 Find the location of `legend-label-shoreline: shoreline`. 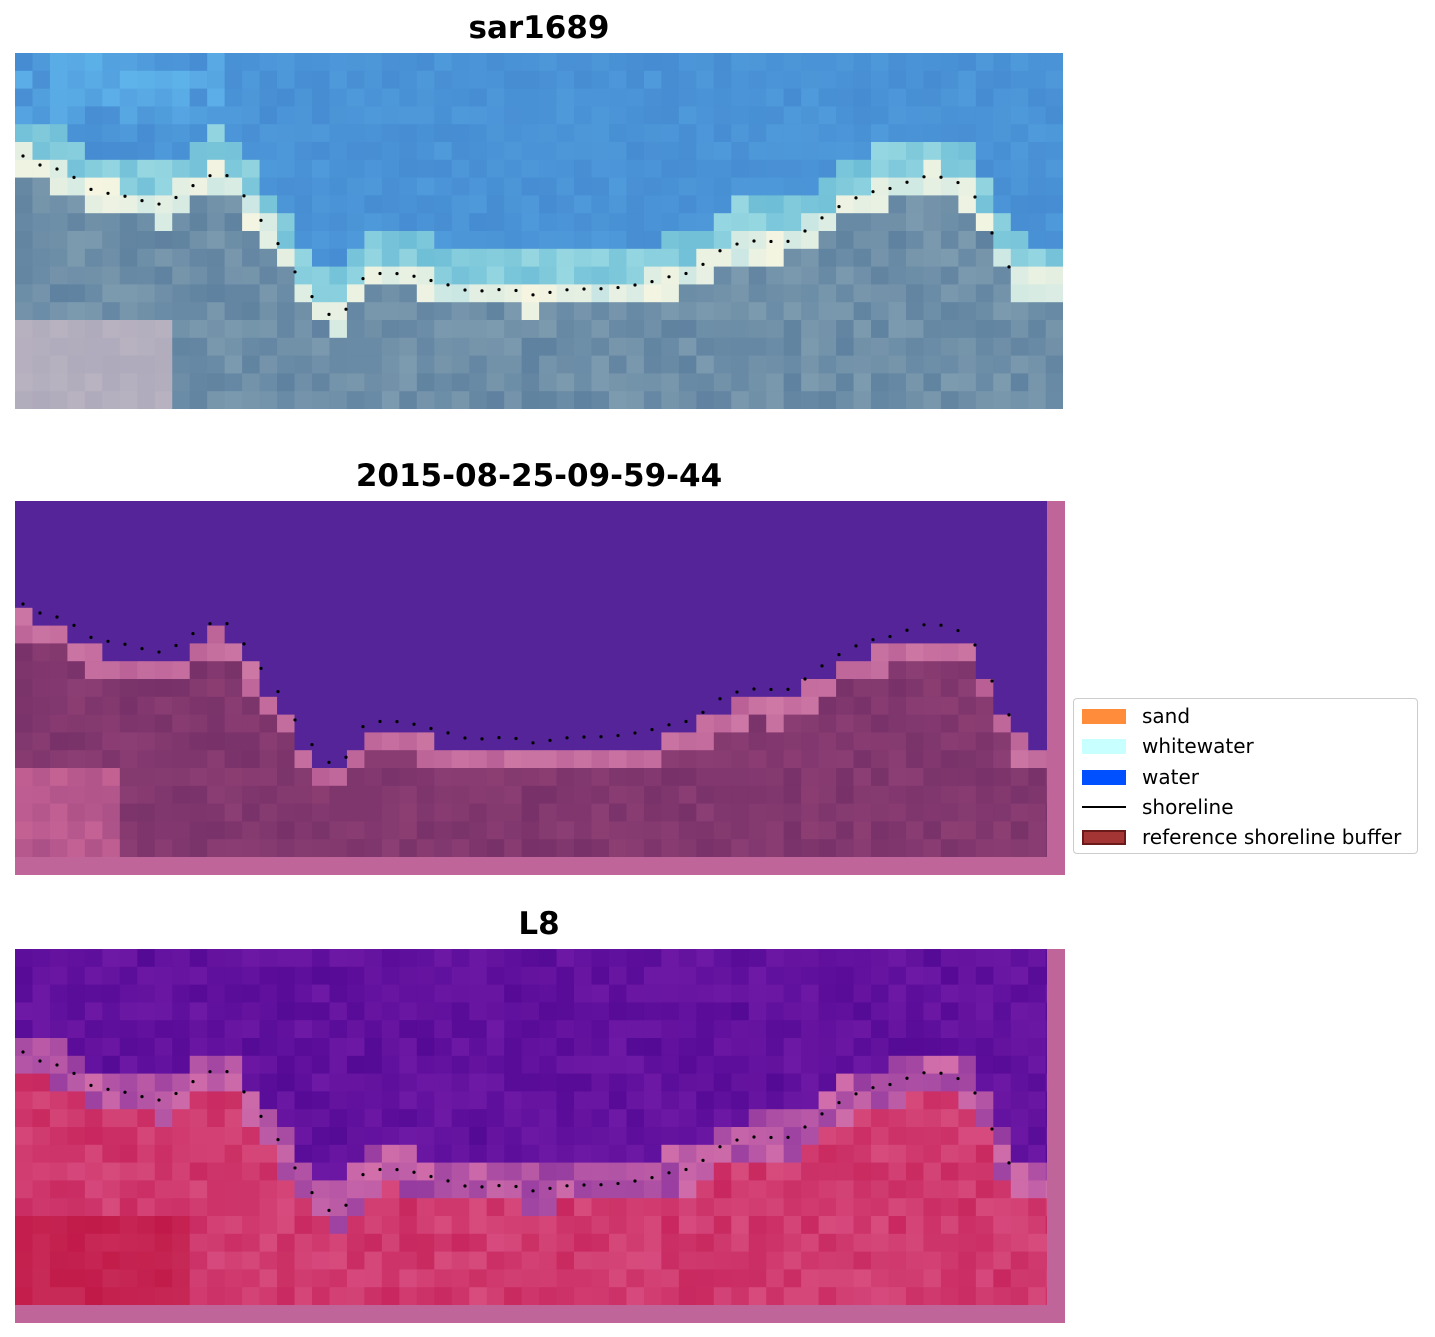

legend-label-shoreline: shoreline is located at coordinates (1188, 807).